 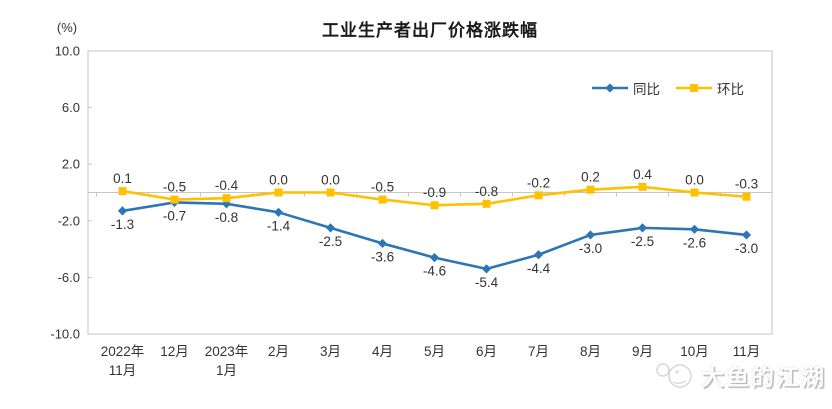 I want to click on x-tick-label: 6月, so click(x=486, y=351).